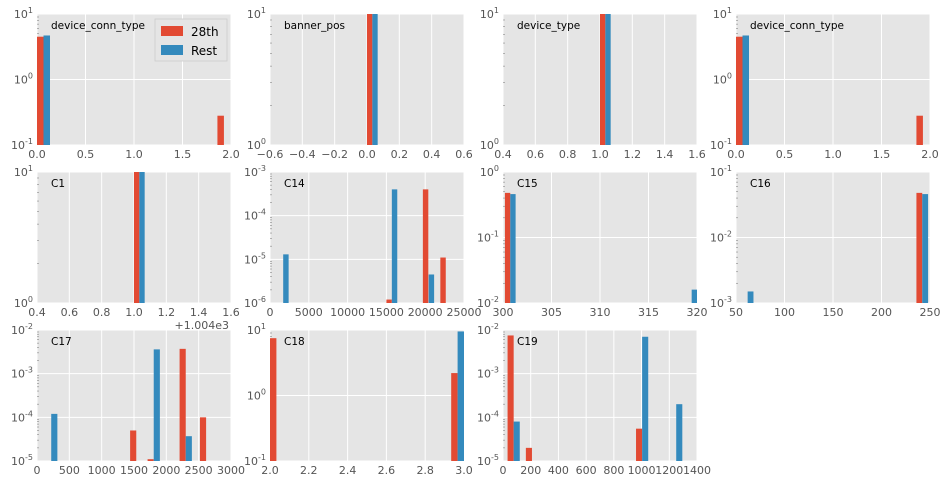  I want to click on x-tick-label: 0.5, so click(86, 154).